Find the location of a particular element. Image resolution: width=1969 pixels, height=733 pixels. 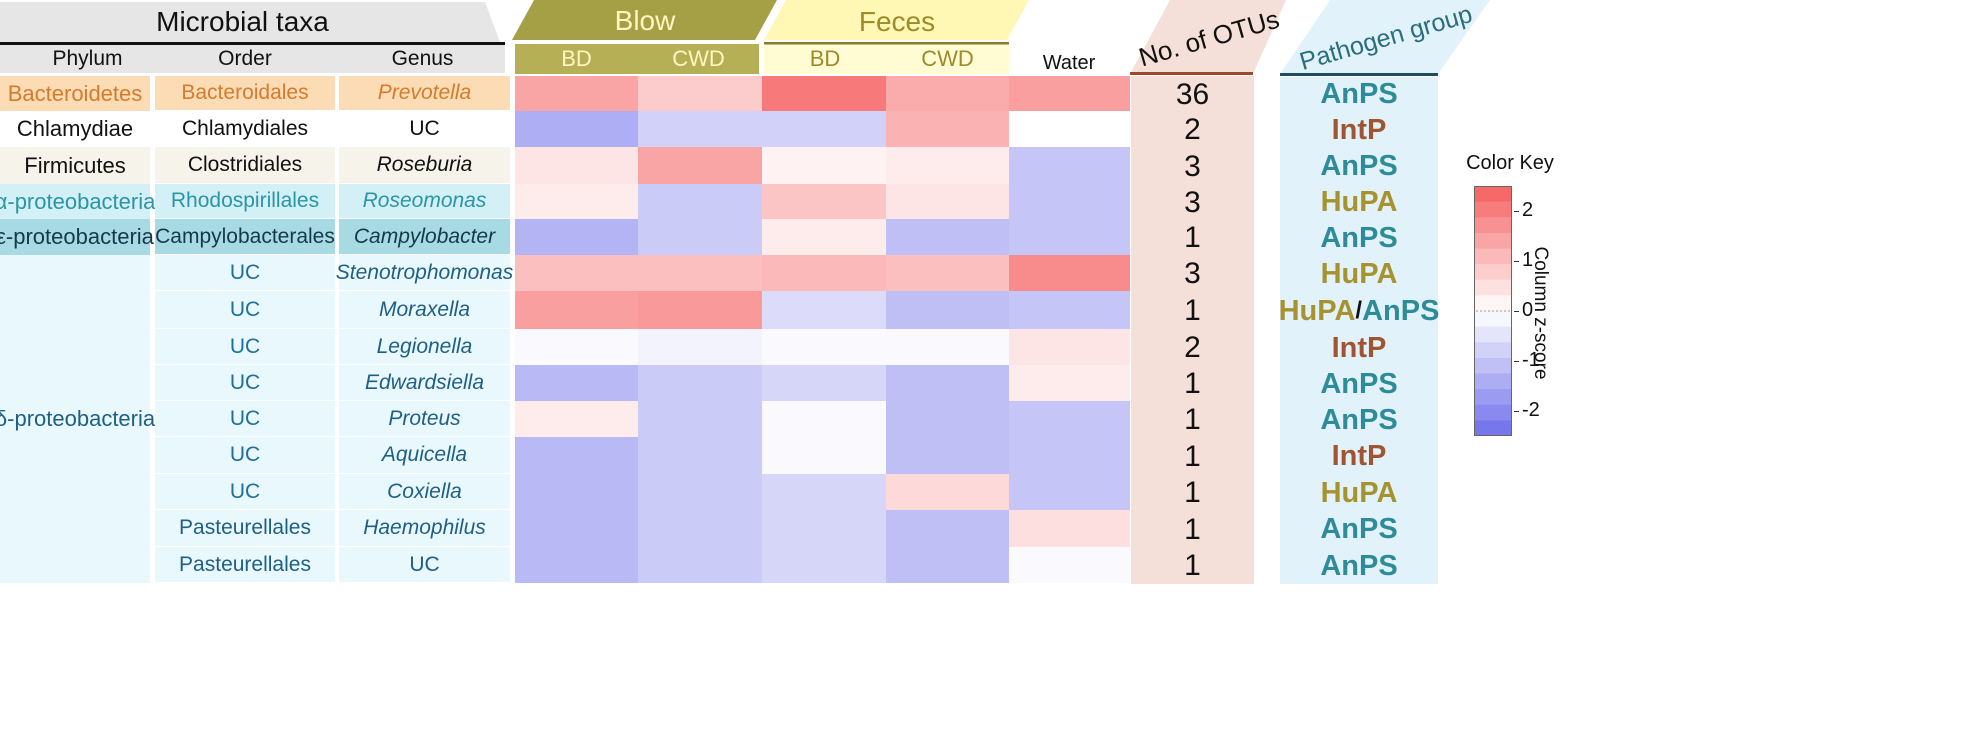

pathogen-group: HuPA is located at coordinates (1359, 274).